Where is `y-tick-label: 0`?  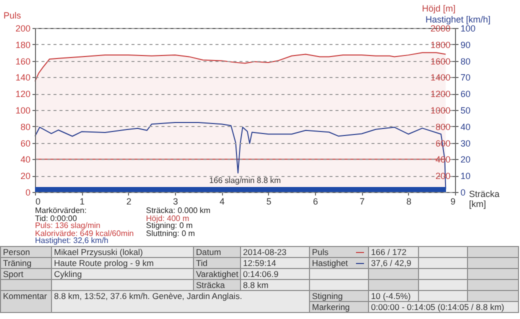 y-tick-label: 0 is located at coordinates (27, 193).